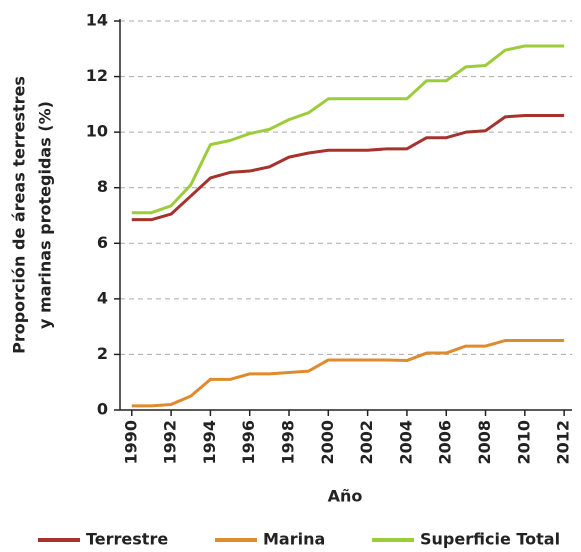  I want to click on x-tick-label: 2012, so click(563, 442).